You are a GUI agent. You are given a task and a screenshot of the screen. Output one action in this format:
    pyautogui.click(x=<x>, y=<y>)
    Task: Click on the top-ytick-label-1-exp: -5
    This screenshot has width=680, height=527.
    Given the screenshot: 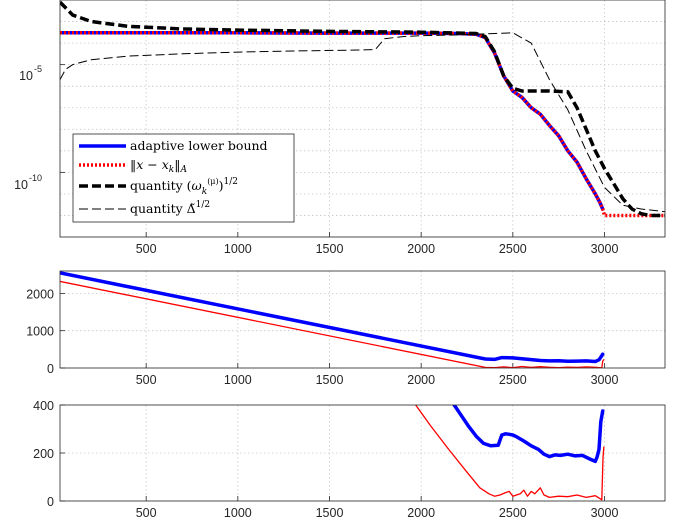 What is the action you would take?
    pyautogui.click(x=38, y=69)
    